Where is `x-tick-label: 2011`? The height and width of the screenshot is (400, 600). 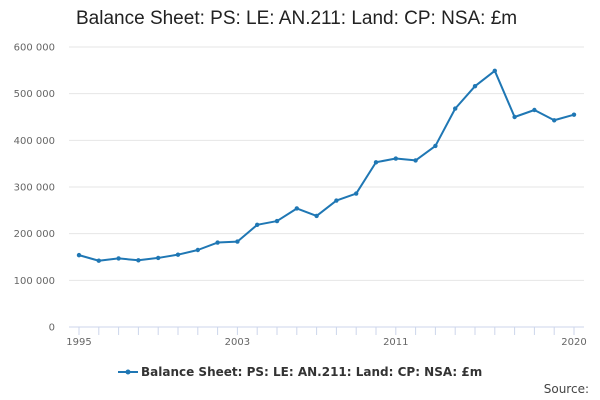
x-tick-label: 2011 is located at coordinates (395, 342).